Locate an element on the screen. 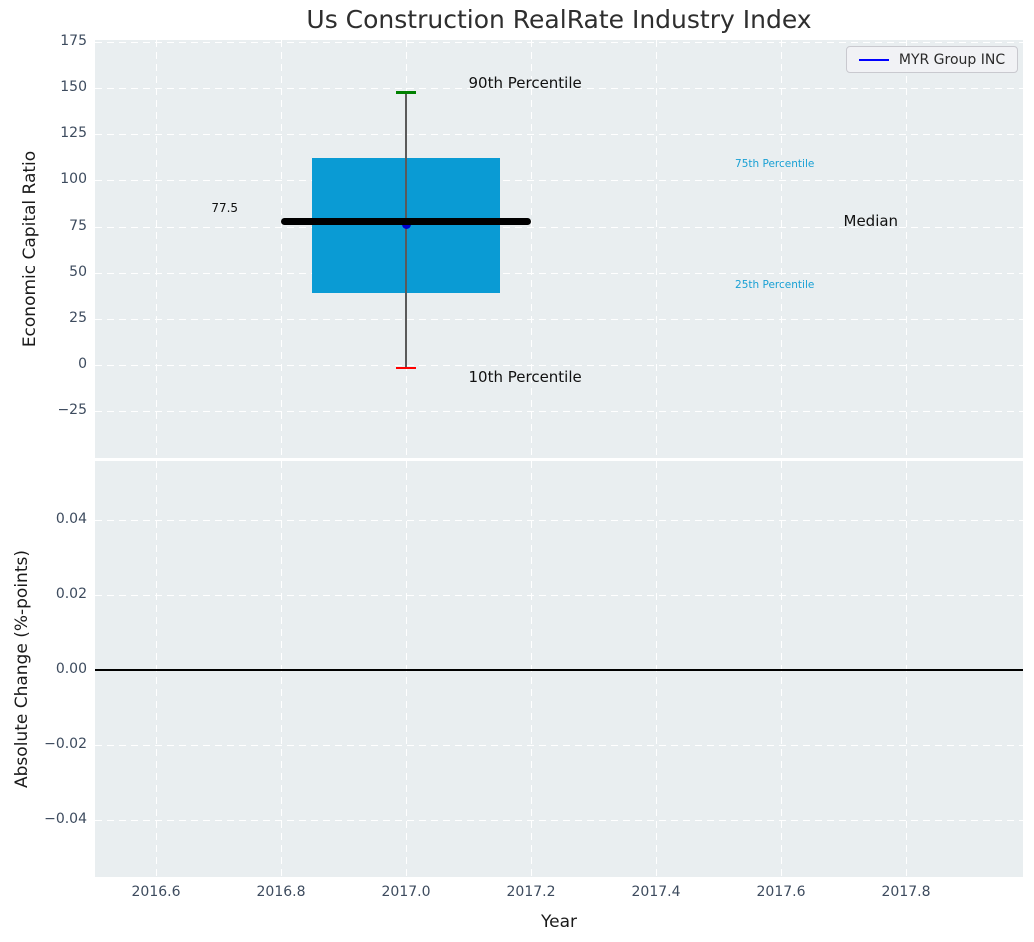 Image resolution: width=1034 pixels, height=942 pixels. annotation-75th-percentile: 75th Percentile is located at coordinates (775, 164).